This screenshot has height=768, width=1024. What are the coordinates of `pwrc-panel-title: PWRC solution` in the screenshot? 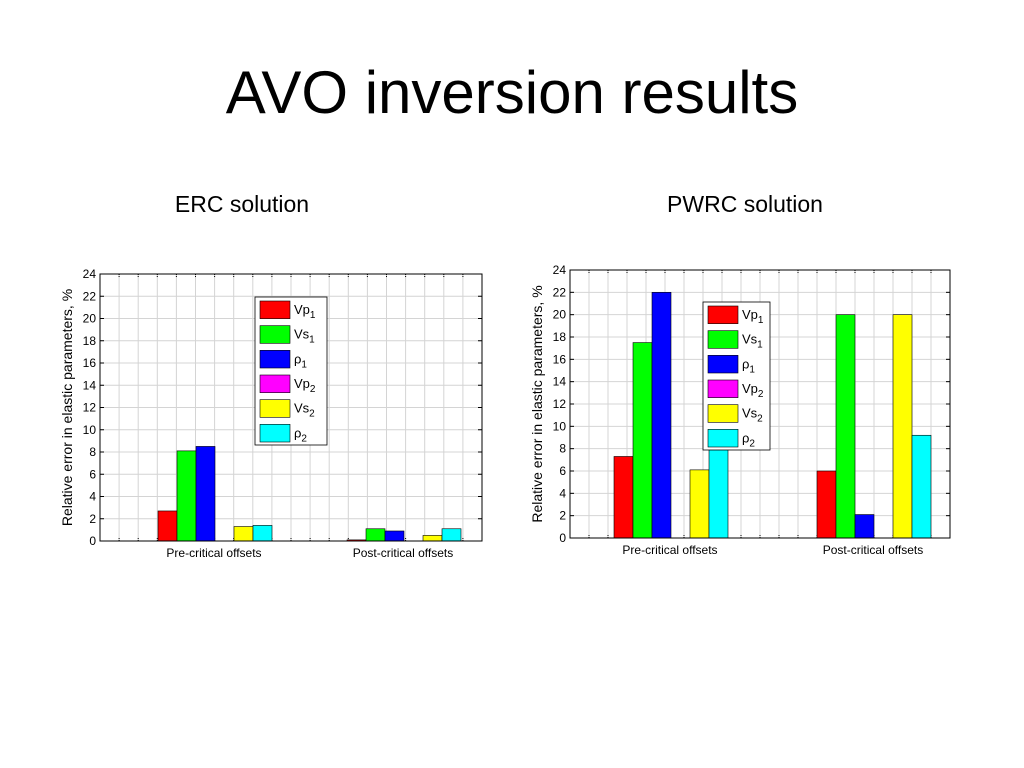 It's located at (745, 204).